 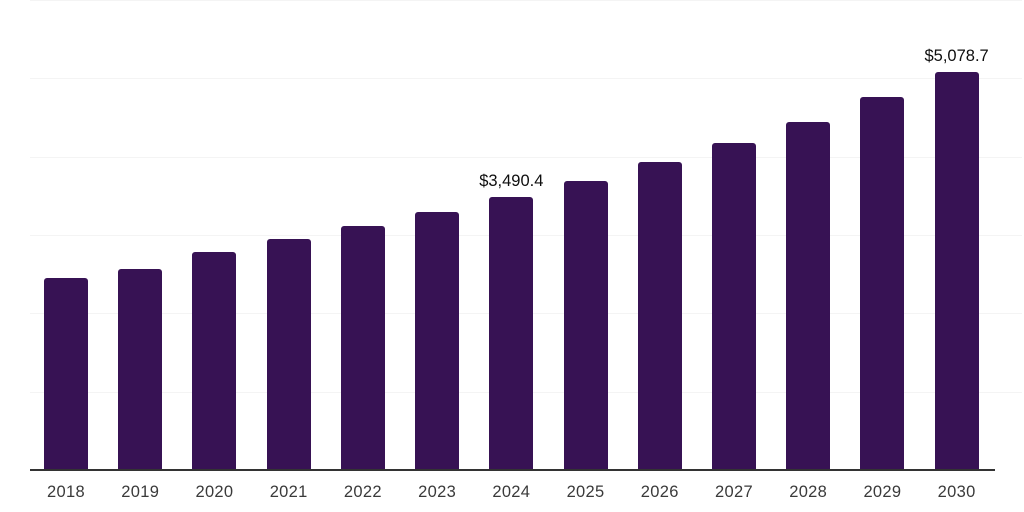 I want to click on bar-2024, so click(x=511, y=333).